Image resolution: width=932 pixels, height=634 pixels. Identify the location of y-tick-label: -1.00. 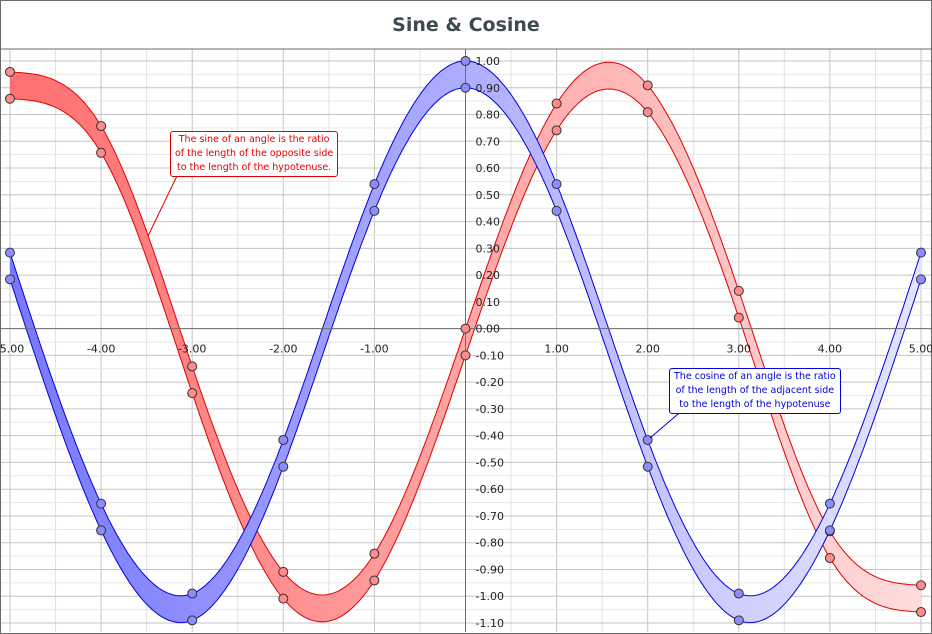
(490, 596).